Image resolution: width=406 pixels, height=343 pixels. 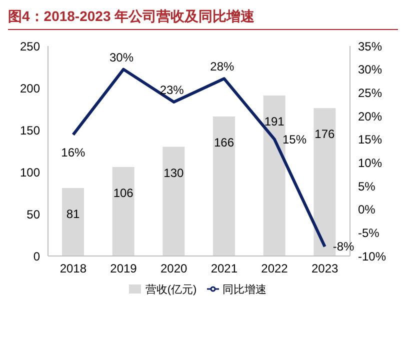 I want to click on data-label: 176, so click(x=324, y=134).